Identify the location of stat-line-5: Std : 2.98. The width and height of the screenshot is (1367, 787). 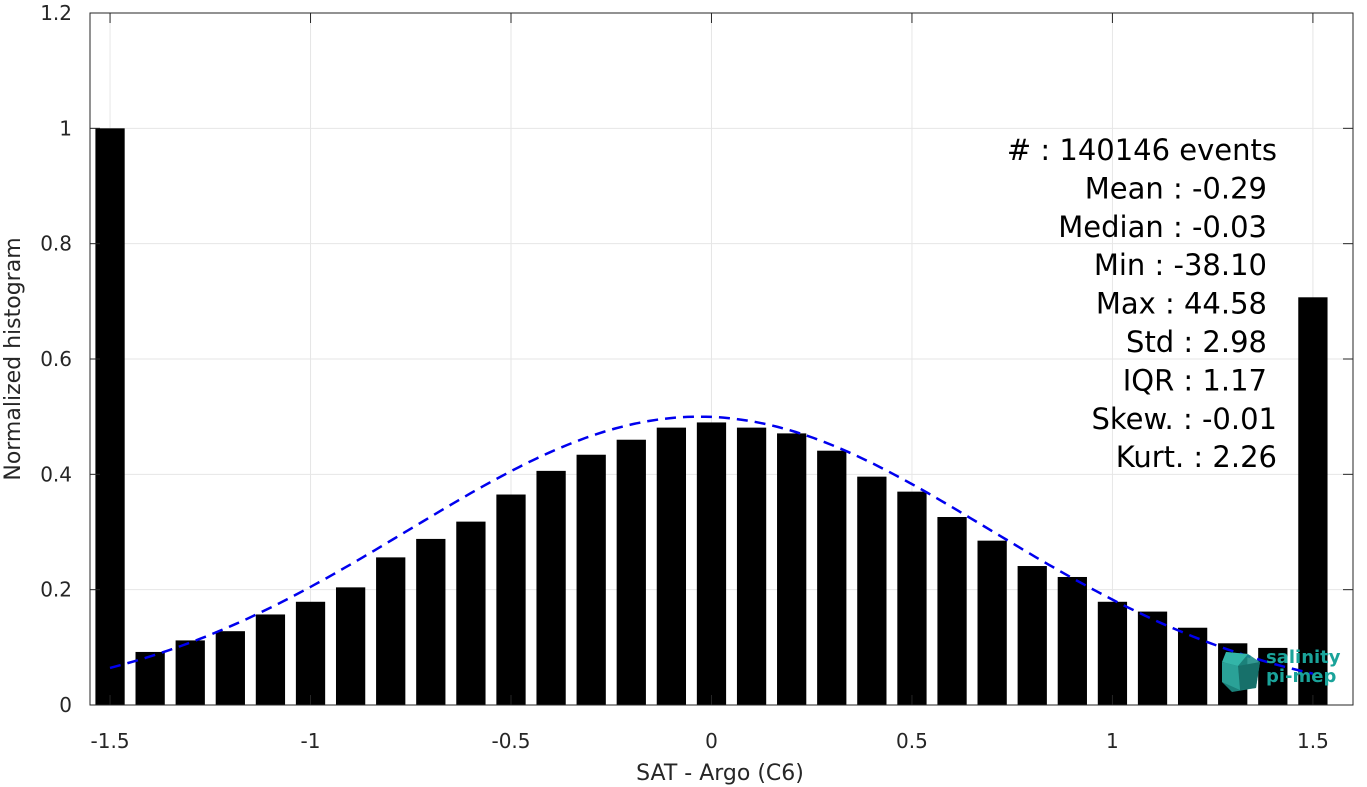
(1196, 342).